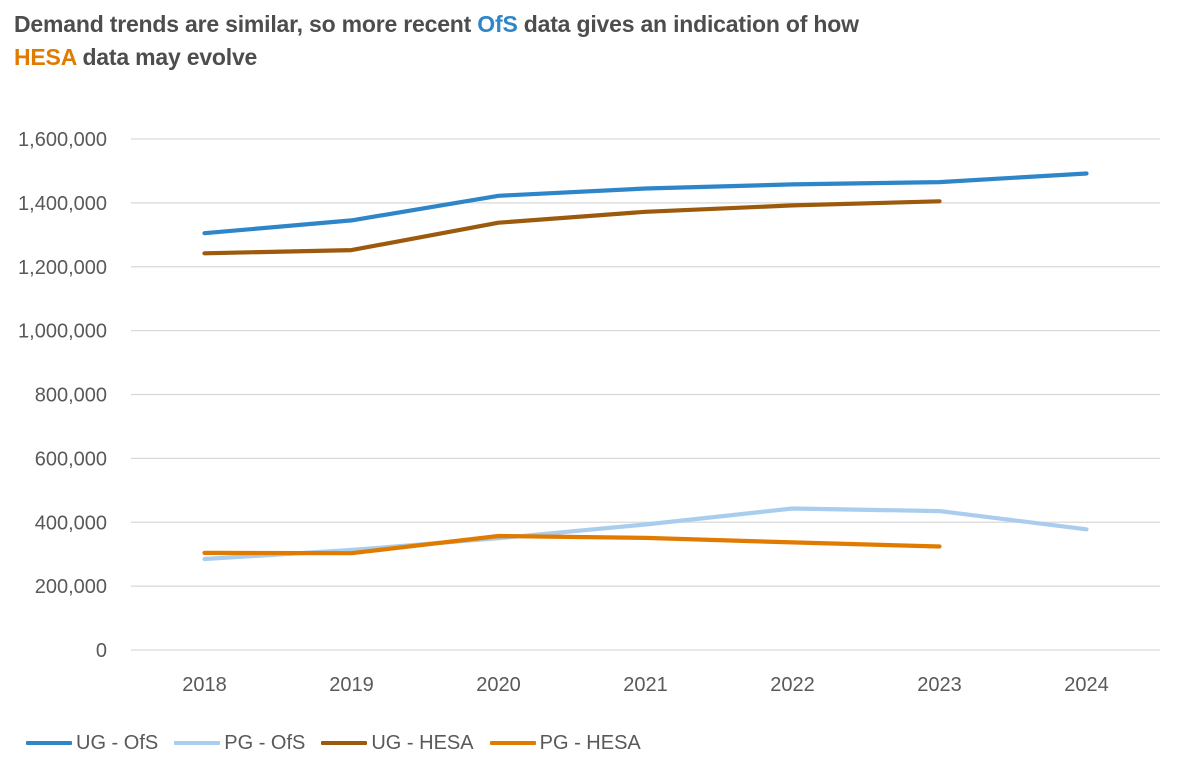 This screenshot has height=761, width=1180. I want to click on y-tick-label: 800,000, so click(71, 396).